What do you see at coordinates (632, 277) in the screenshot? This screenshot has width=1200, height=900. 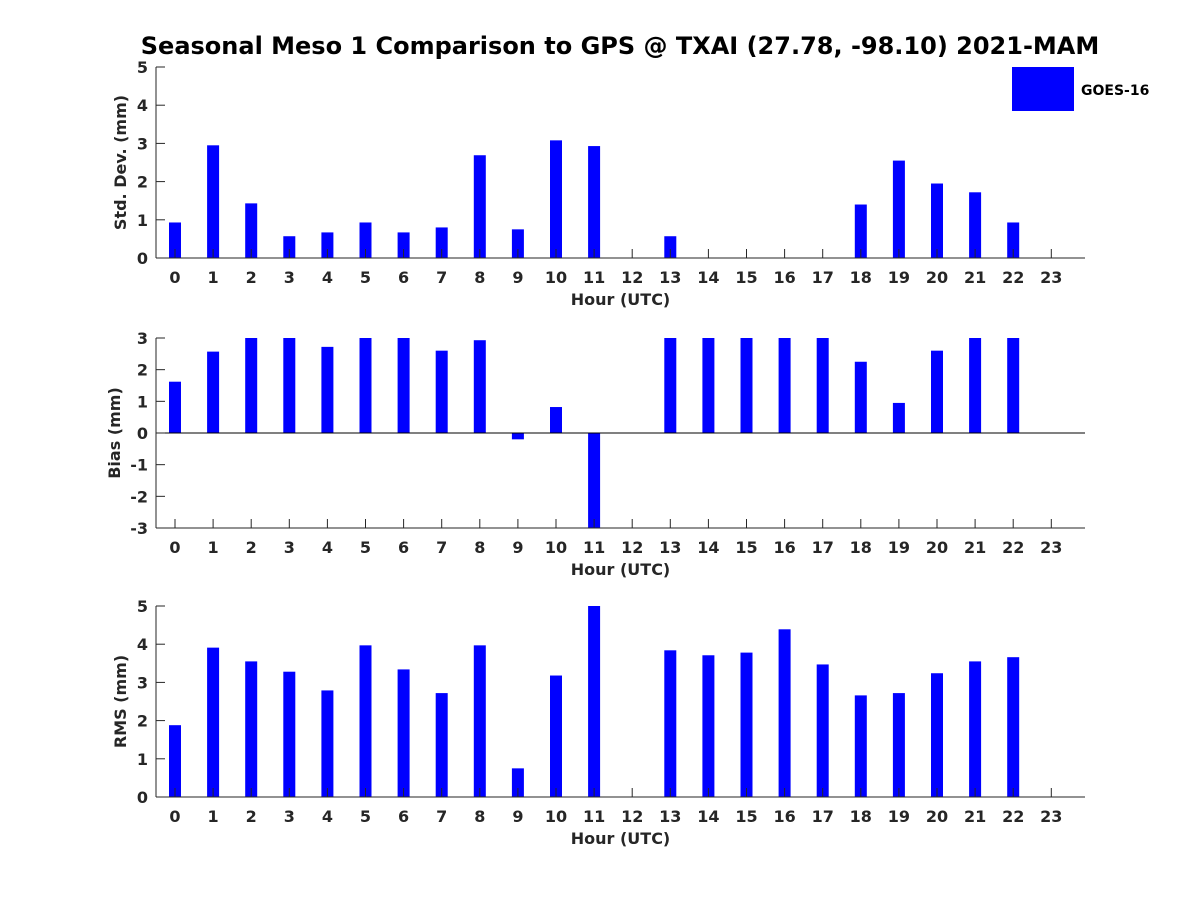 I see `x-tick-label: 12` at bounding box center [632, 277].